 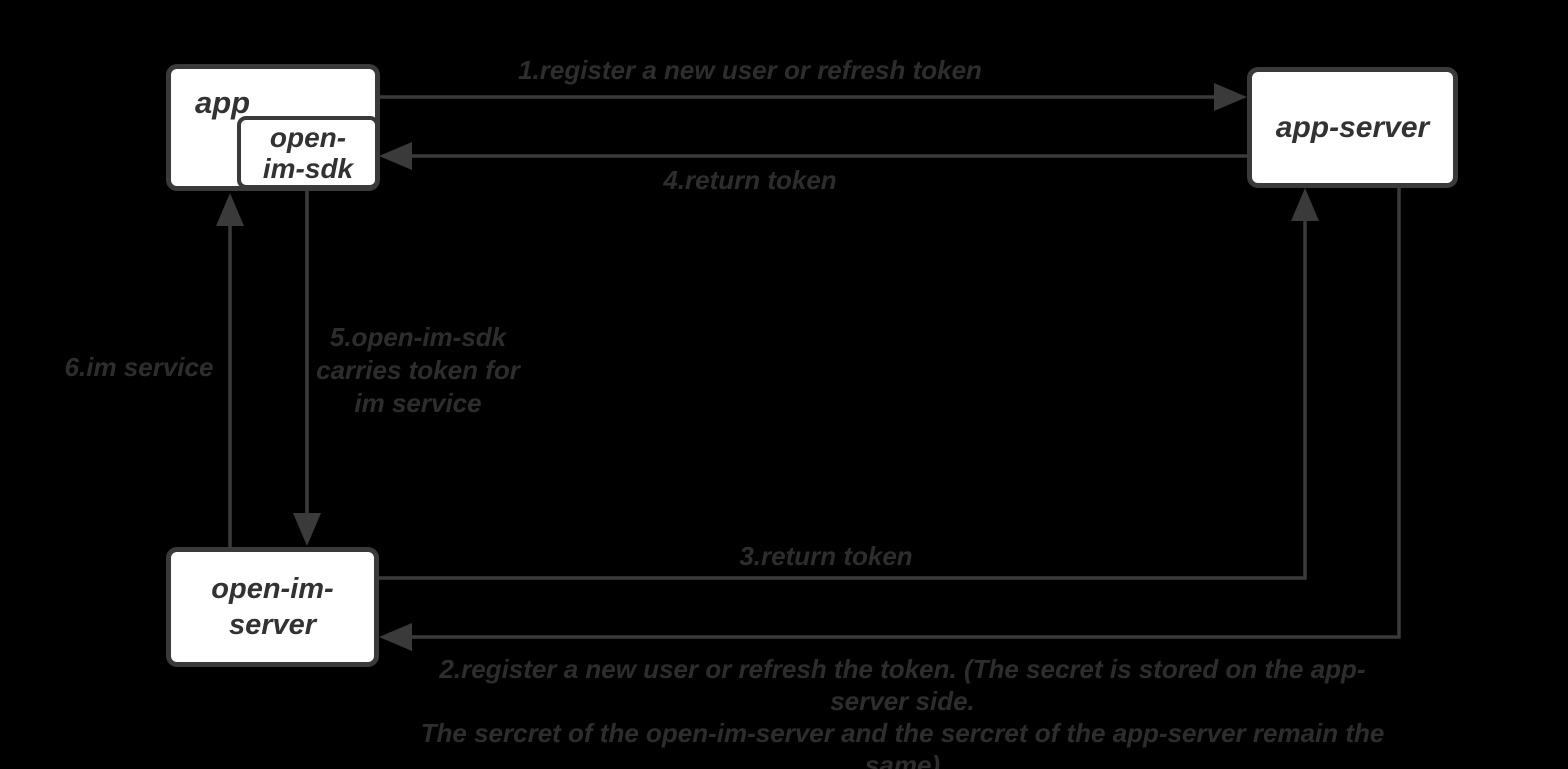 I want to click on node-app-server: app-server, so click(x=1352, y=127).